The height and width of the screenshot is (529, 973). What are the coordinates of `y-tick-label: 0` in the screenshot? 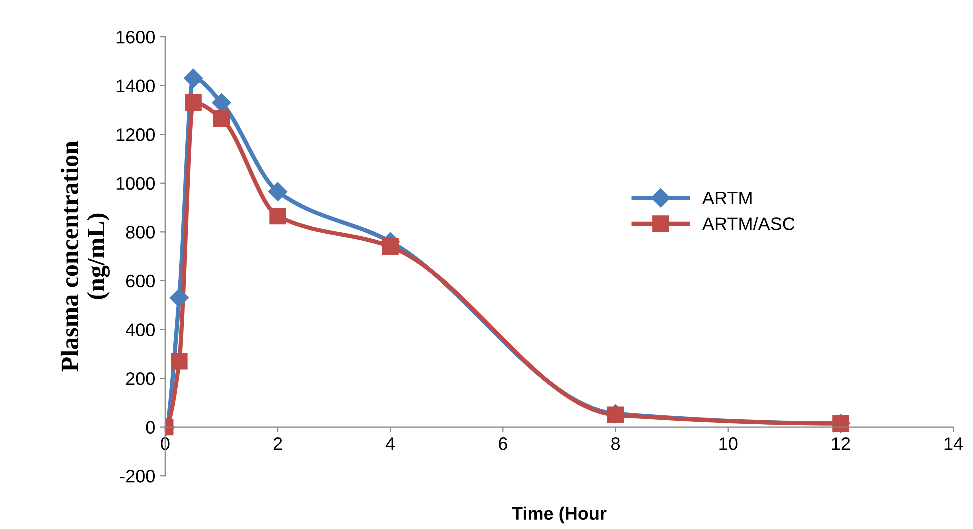 It's located at (150, 427).